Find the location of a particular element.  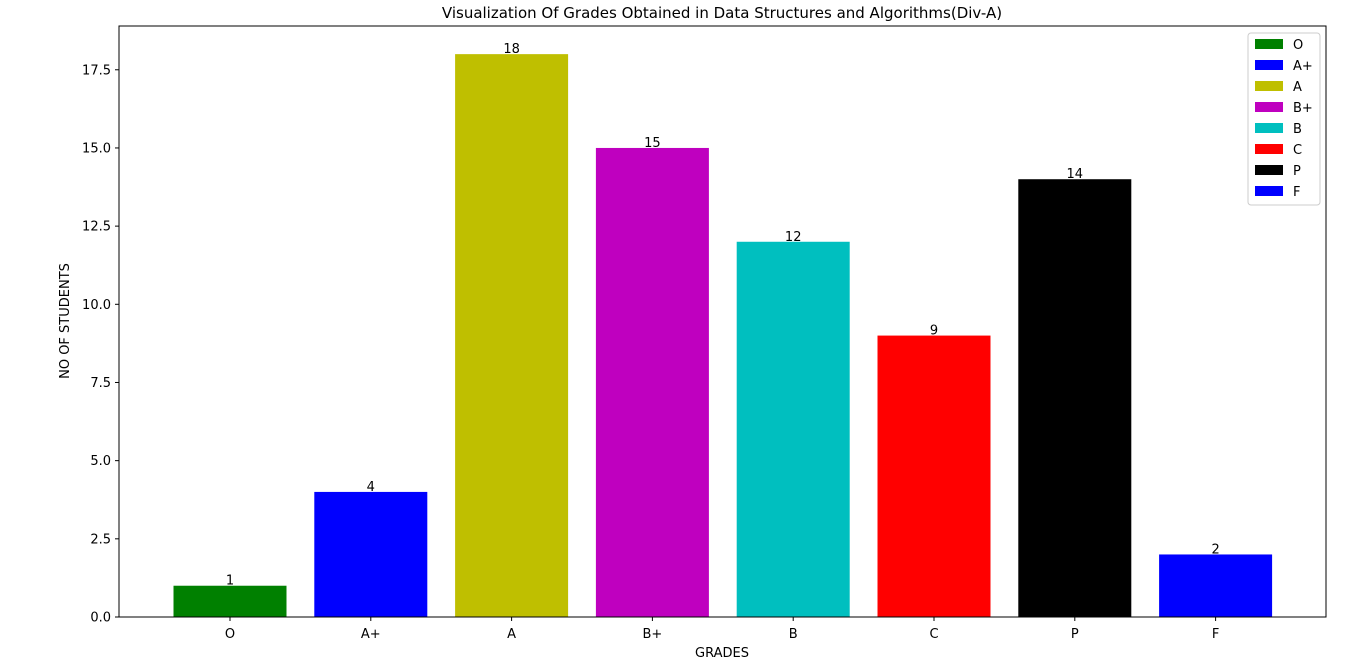

x-tick-label: B+ is located at coordinates (652, 634).